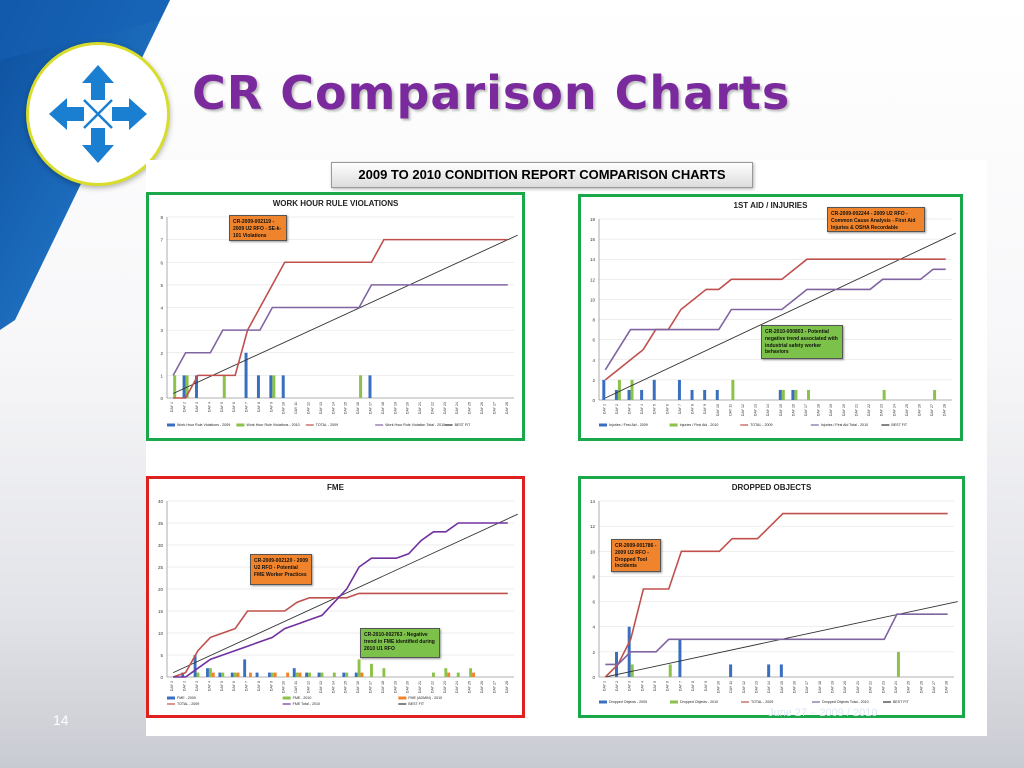 The width and height of the screenshot is (1024, 768). I want to click on x-tick-label: DAY 12, so click(309, 408).